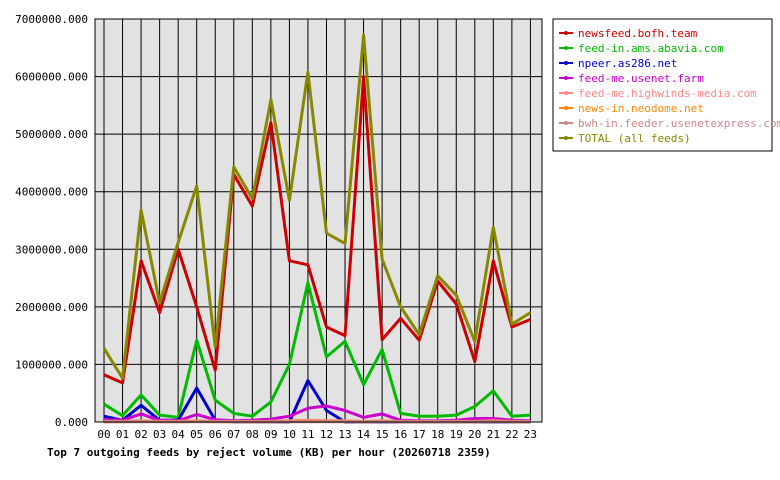 The height and width of the screenshot is (480, 780). What do you see at coordinates (679, 123) in the screenshot?
I see `legend-label: bwh-in.feeder.usenetexpress.com` at bounding box center [679, 123].